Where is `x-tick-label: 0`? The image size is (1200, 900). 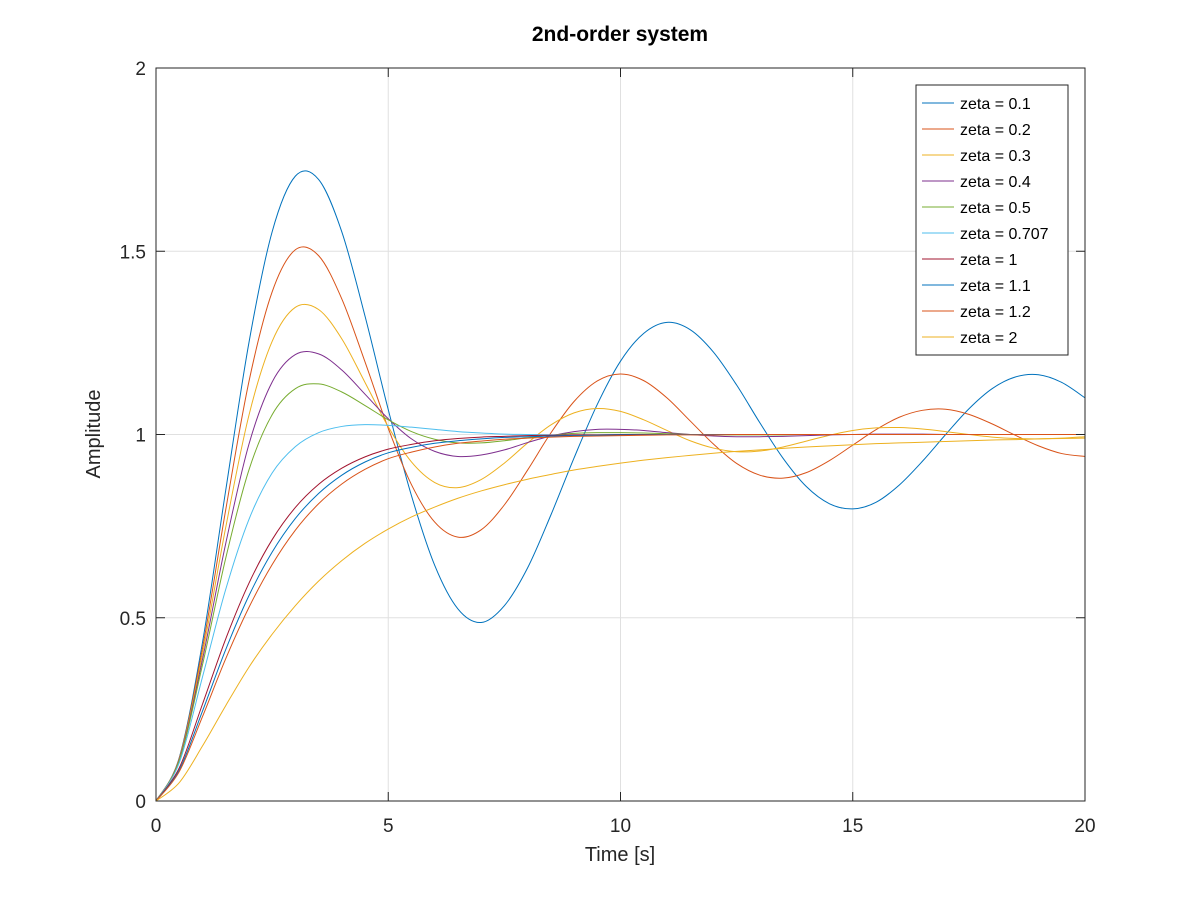
x-tick-label: 0 is located at coordinates (156, 826).